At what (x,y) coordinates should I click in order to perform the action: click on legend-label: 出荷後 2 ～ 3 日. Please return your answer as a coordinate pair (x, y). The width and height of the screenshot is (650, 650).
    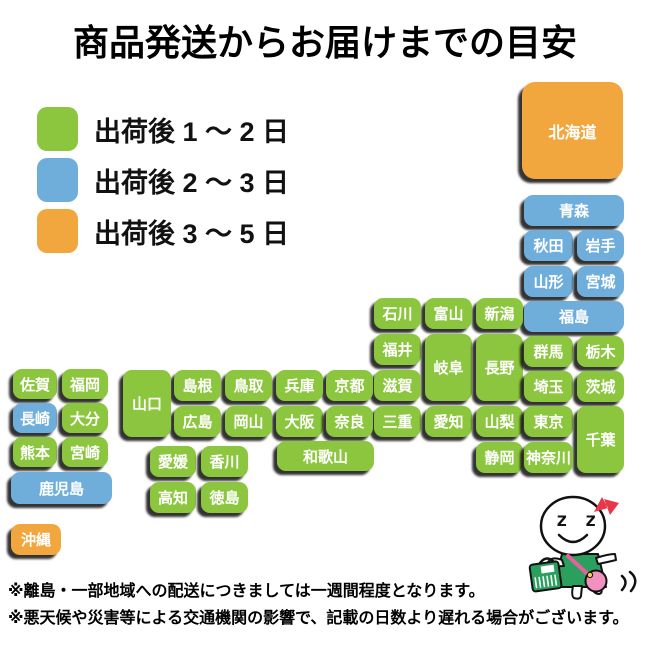
    Looking at the image, I should click on (192, 182).